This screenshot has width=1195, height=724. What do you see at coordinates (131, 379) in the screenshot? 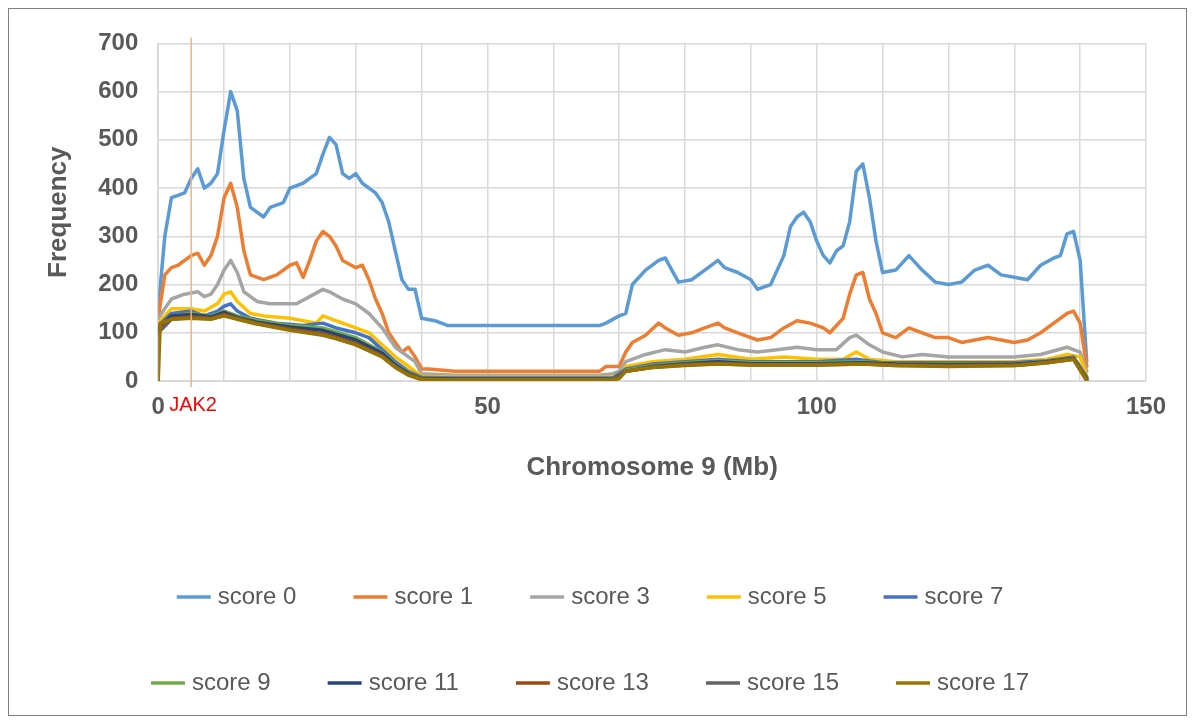
I see `y-tick-label: 0` at bounding box center [131, 379].